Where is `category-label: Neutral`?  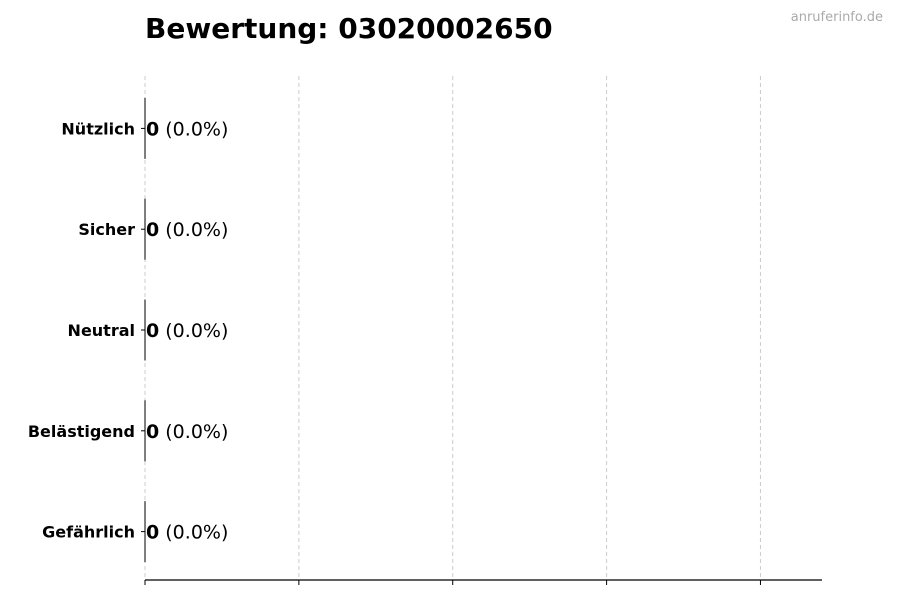
category-label: Neutral is located at coordinates (101, 330).